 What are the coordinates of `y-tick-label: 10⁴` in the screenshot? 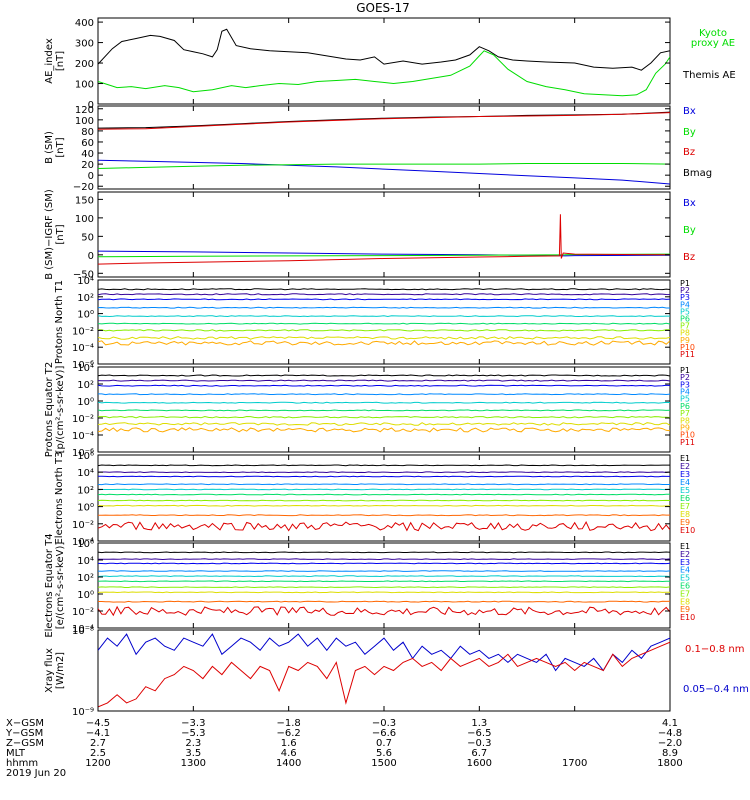 It's located at (85, 473).